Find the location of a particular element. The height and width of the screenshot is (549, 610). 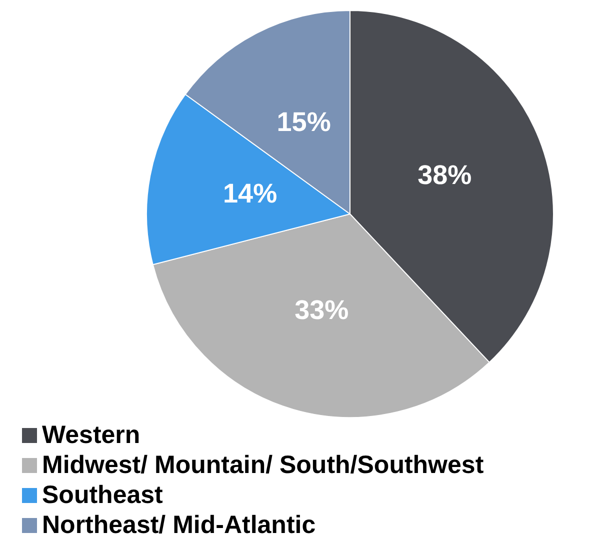

legend-label: Northeast/ Mid-Atlantic is located at coordinates (179, 525).